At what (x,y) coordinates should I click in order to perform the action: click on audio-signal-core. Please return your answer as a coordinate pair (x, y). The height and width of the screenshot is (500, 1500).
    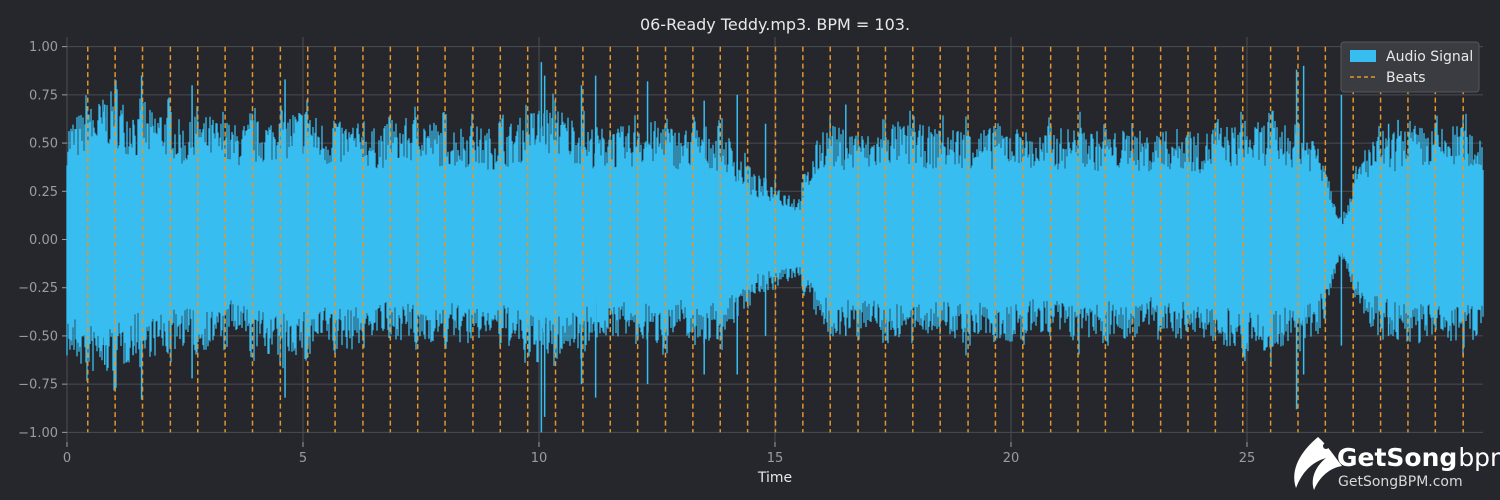
    Looking at the image, I should click on (775, 239).